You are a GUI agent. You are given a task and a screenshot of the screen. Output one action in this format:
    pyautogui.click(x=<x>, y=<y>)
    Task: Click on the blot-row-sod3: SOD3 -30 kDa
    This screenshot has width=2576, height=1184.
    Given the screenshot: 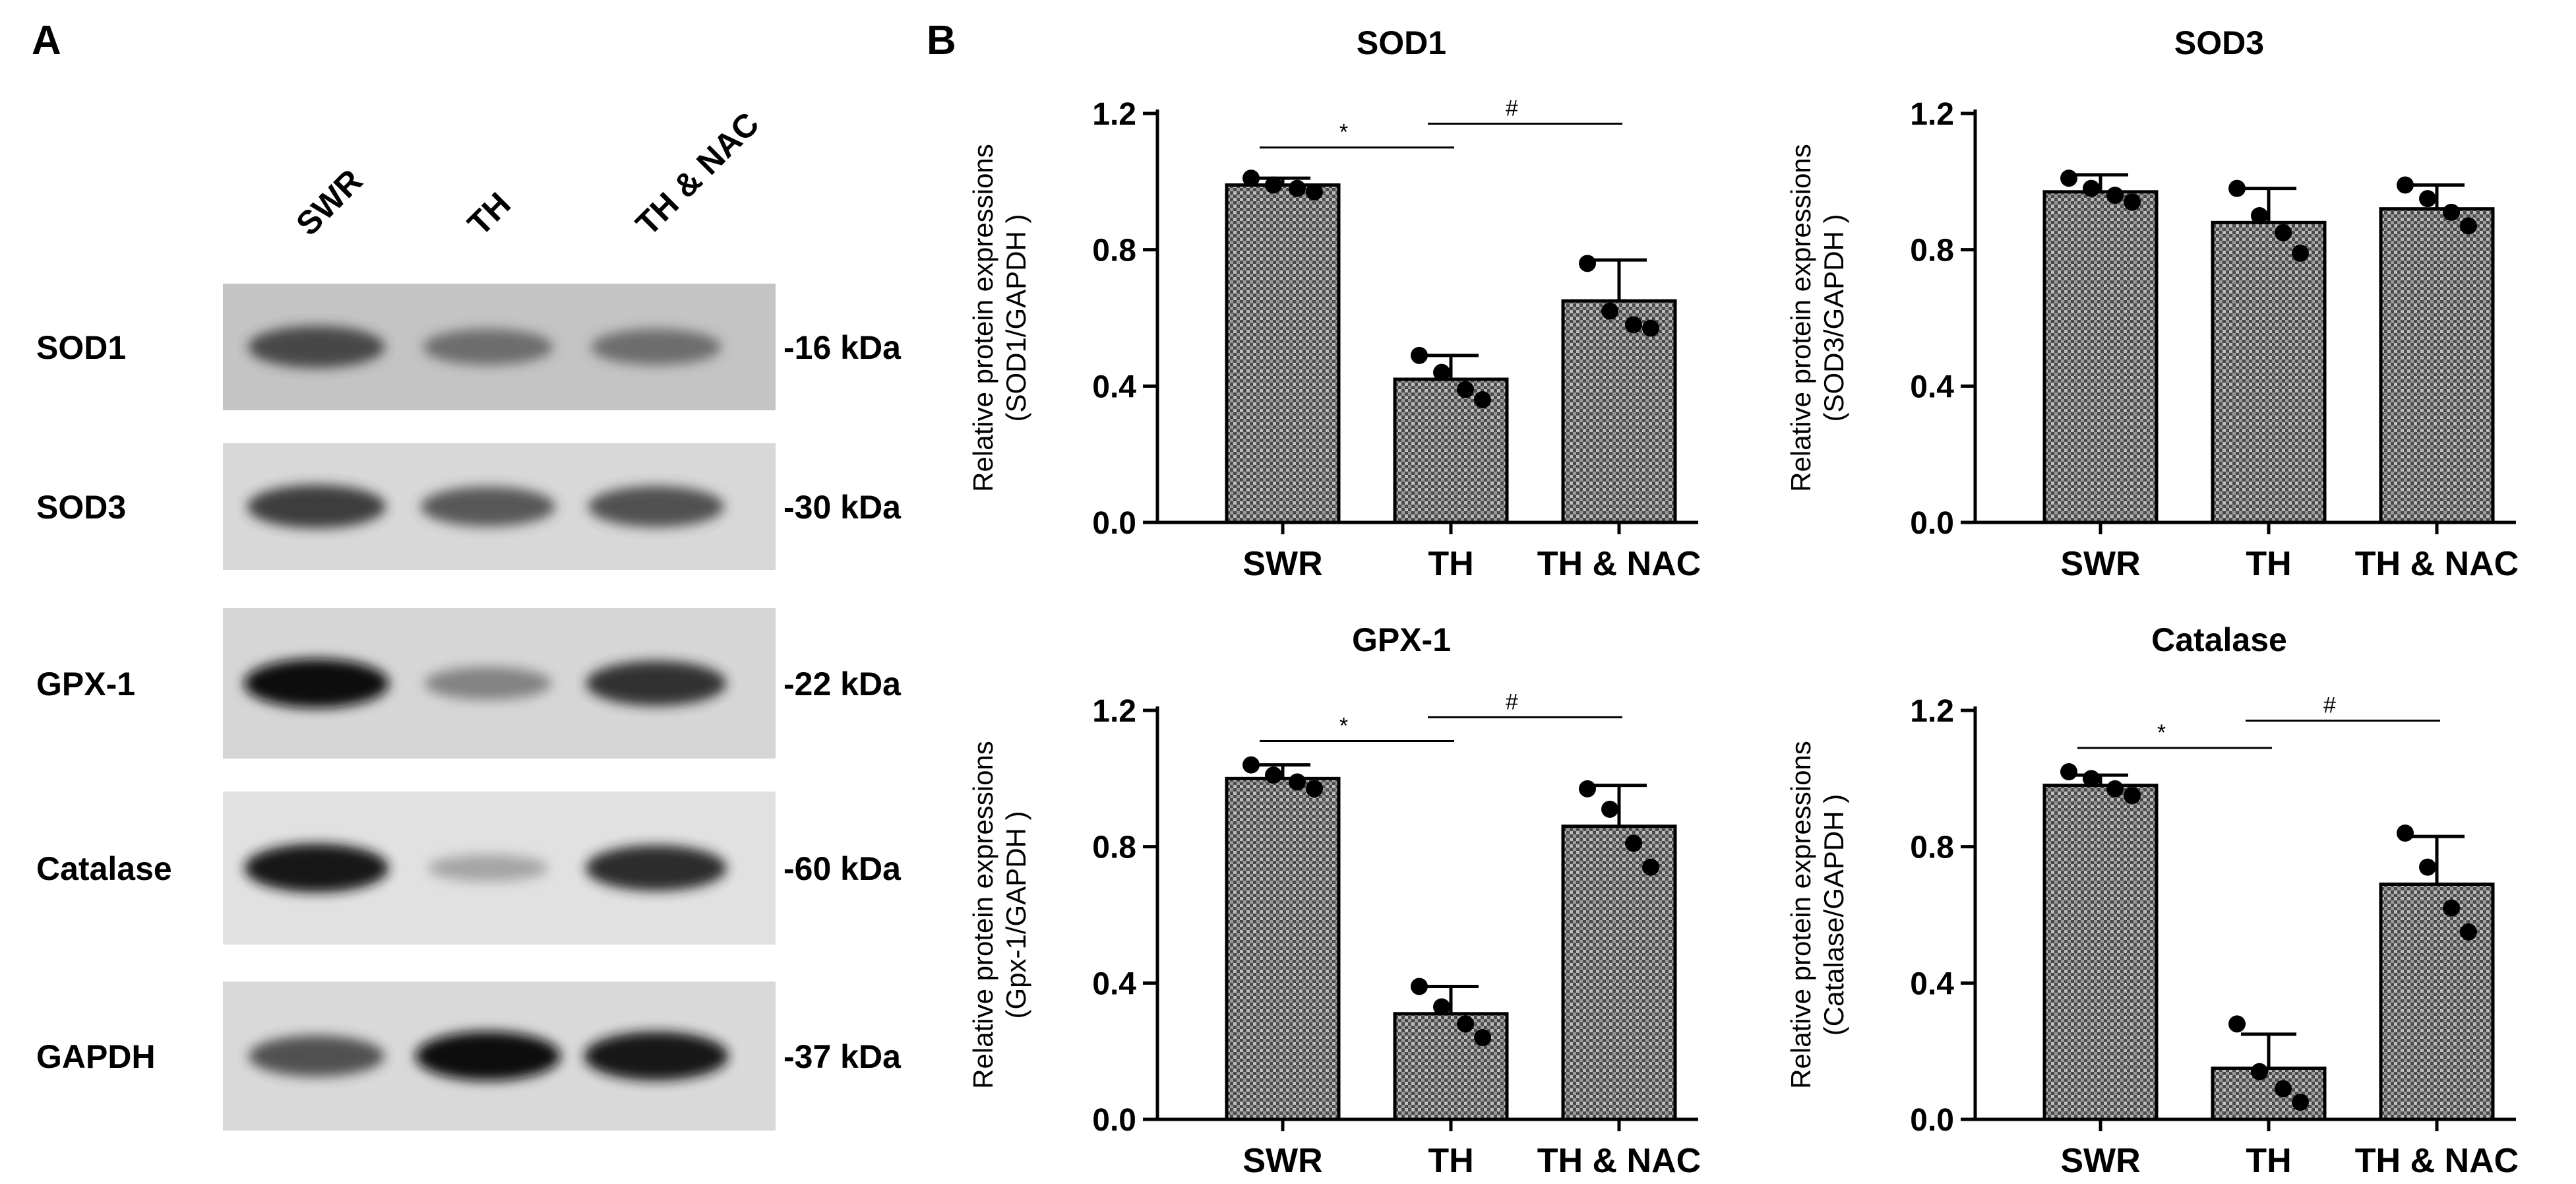 What is the action you would take?
    pyautogui.click(x=469, y=507)
    